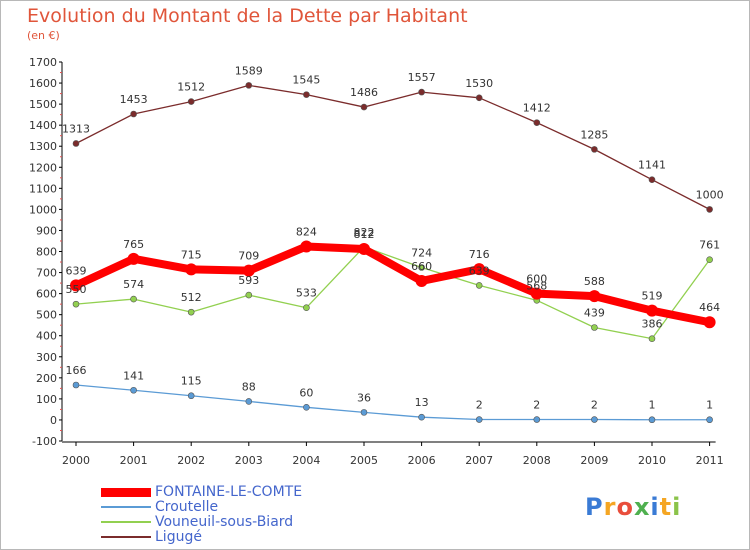 The width and height of the screenshot is (750, 550). What do you see at coordinates (43, 209) in the screenshot?
I see `y-tick-label: 1000` at bounding box center [43, 209].